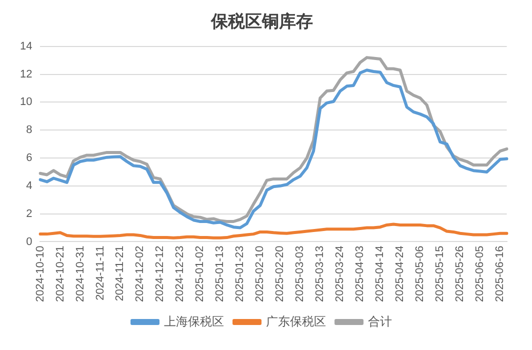 This screenshot has height=350, width=532. I want to click on x-tick-label: 2025-05-15, so click(440, 274).